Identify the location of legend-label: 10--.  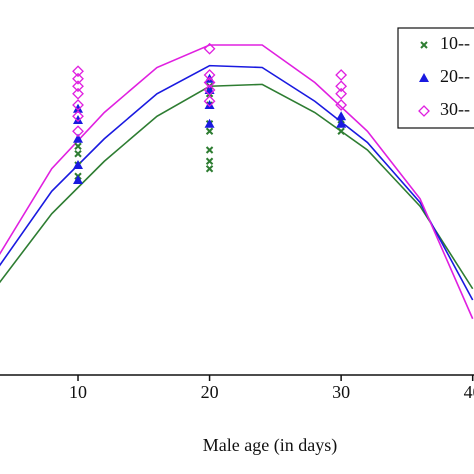
(455, 43).